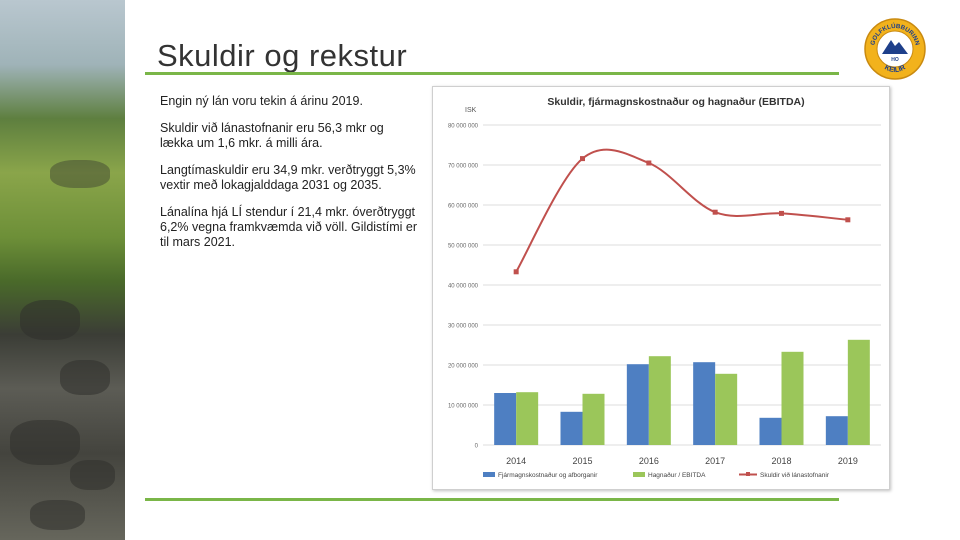  Describe the element at coordinates (795, 475) in the screenshot. I see `legend-label: Skuldir við lánastofnanir` at that location.